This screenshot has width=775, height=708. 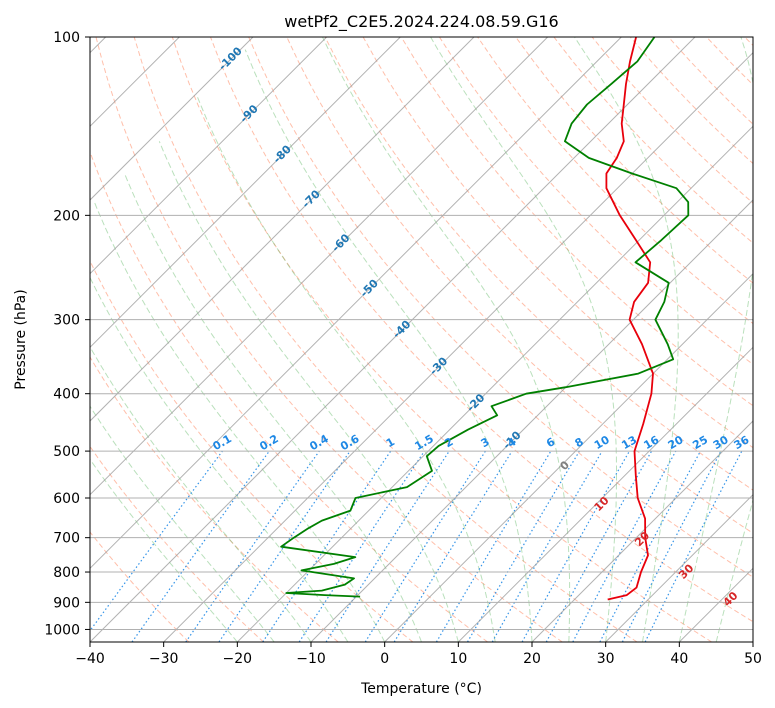 I want to click on x-tick-label: −40, so click(x=90, y=659).